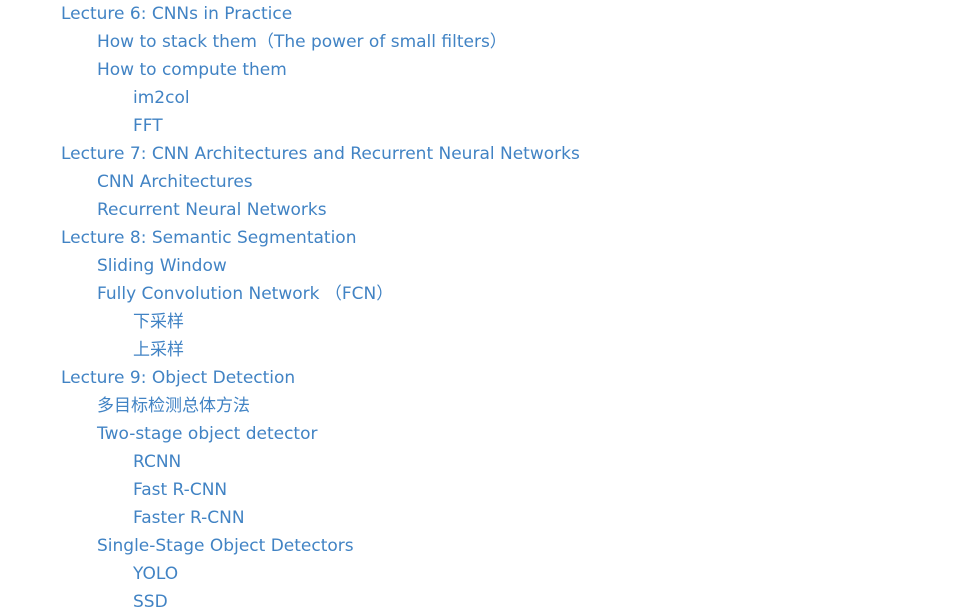 Image resolution: width=980 pixels, height=613 pixels. I want to click on toc-link-im2col: im2col, so click(161, 98).